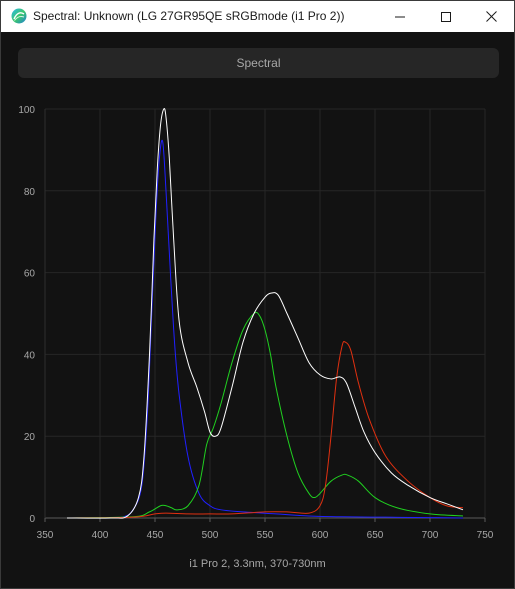 This screenshot has width=515, height=589. What do you see at coordinates (258, 63) in the screenshot?
I see `spectral-tab-button: Spectral` at bounding box center [258, 63].